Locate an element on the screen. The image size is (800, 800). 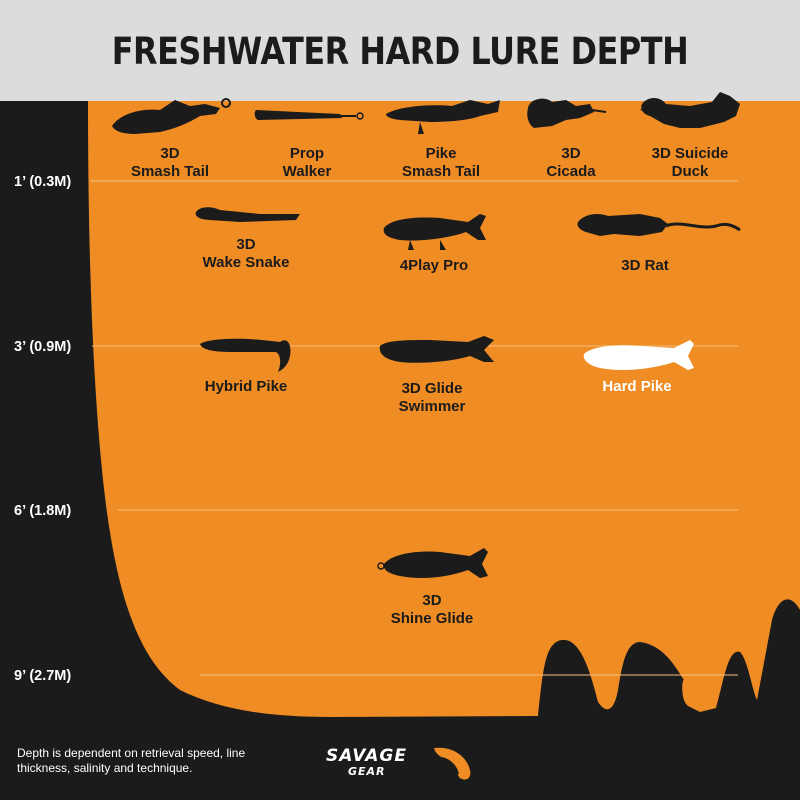
lure-icon-prop-walker is located at coordinates (309, 115).